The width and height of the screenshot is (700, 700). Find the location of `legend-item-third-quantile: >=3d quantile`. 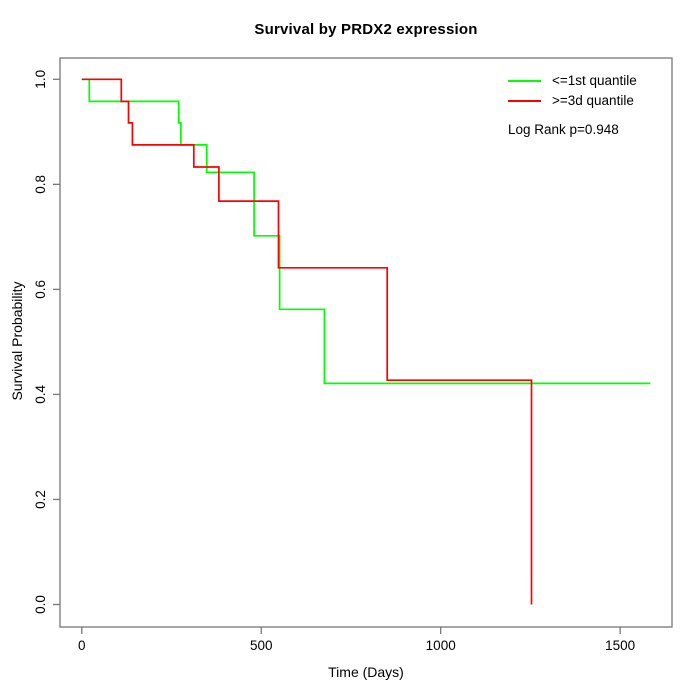

legend-item-third-quantile: >=3d quantile is located at coordinates (572, 101).